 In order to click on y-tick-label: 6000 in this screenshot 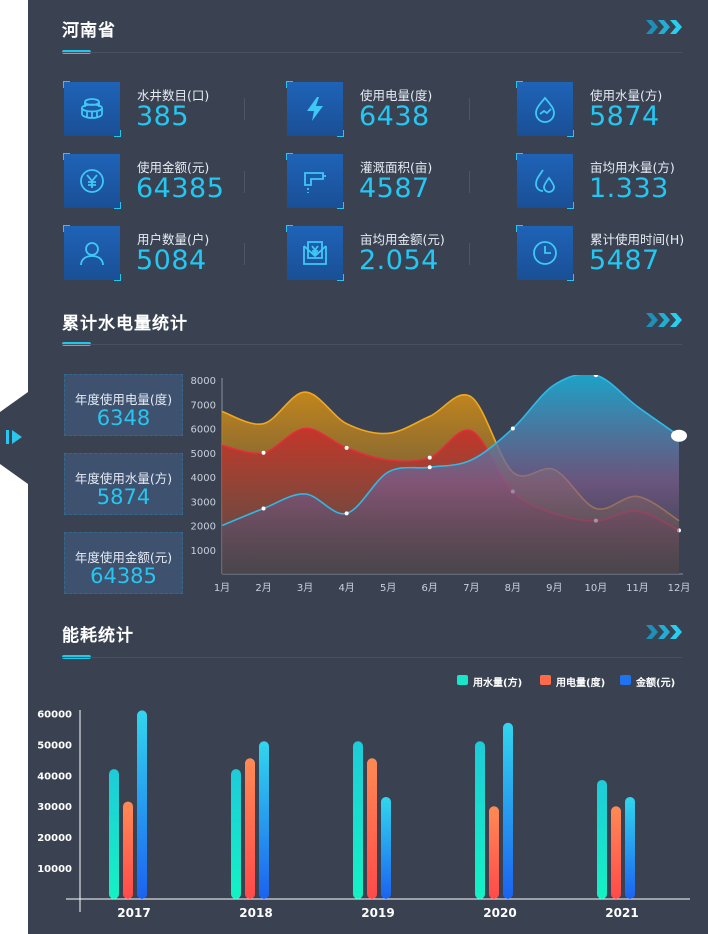, I will do `click(203, 430)`.